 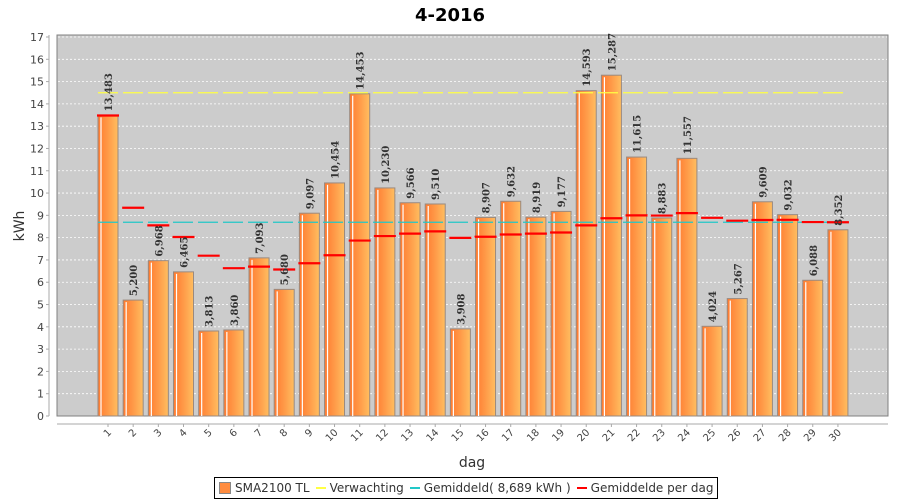 I want to click on legend-label: SMA2100 TL, so click(x=272, y=488).